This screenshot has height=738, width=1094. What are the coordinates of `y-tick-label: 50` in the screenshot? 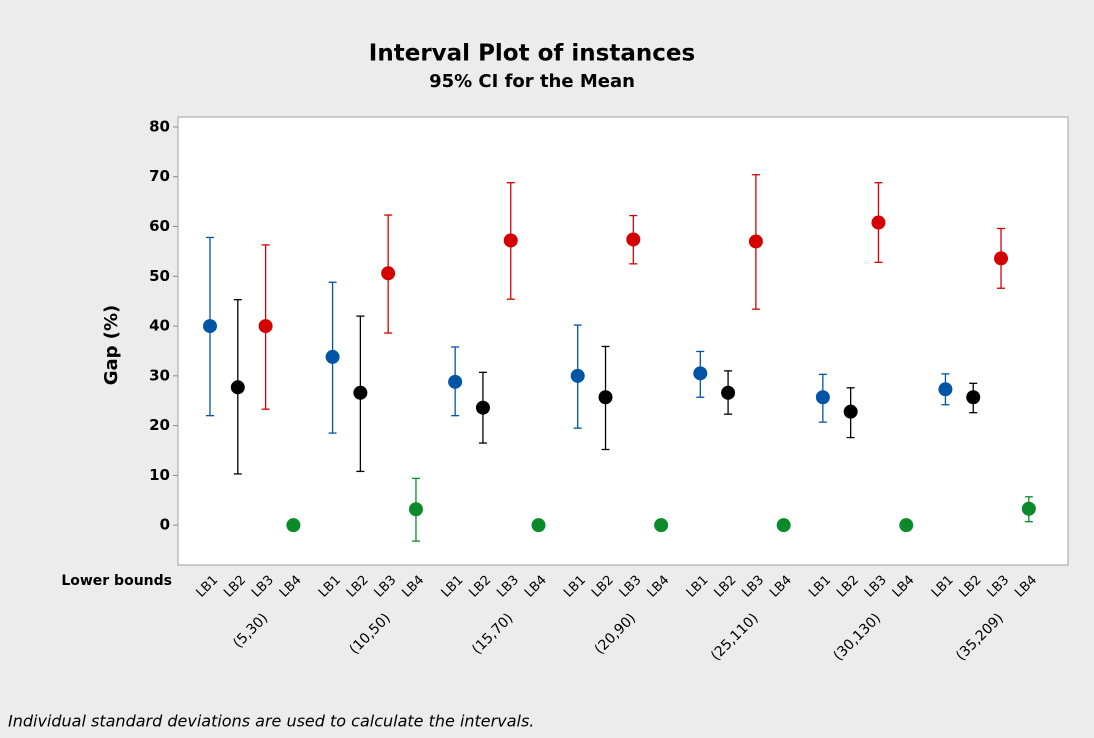 It's located at (159, 276).